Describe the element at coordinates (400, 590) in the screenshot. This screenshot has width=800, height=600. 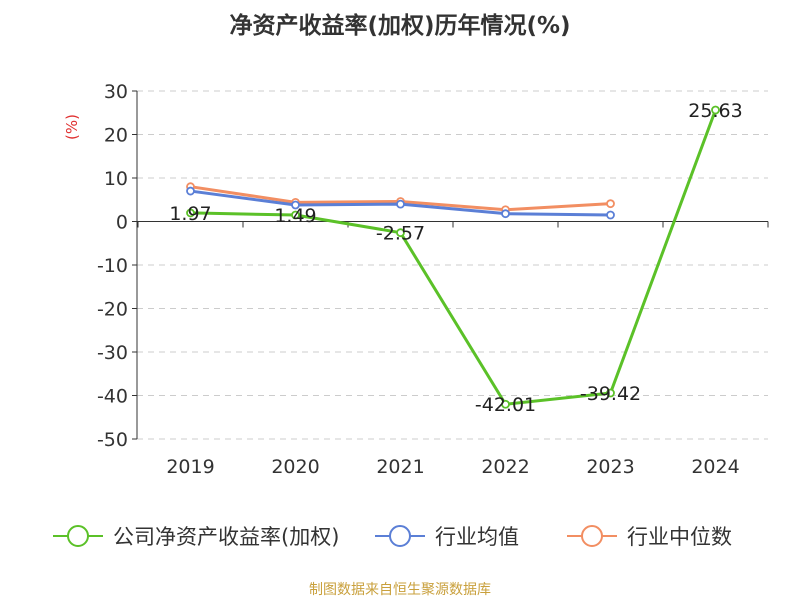
I see `source-note: 制图数据来自恒生聚源数据库` at that location.